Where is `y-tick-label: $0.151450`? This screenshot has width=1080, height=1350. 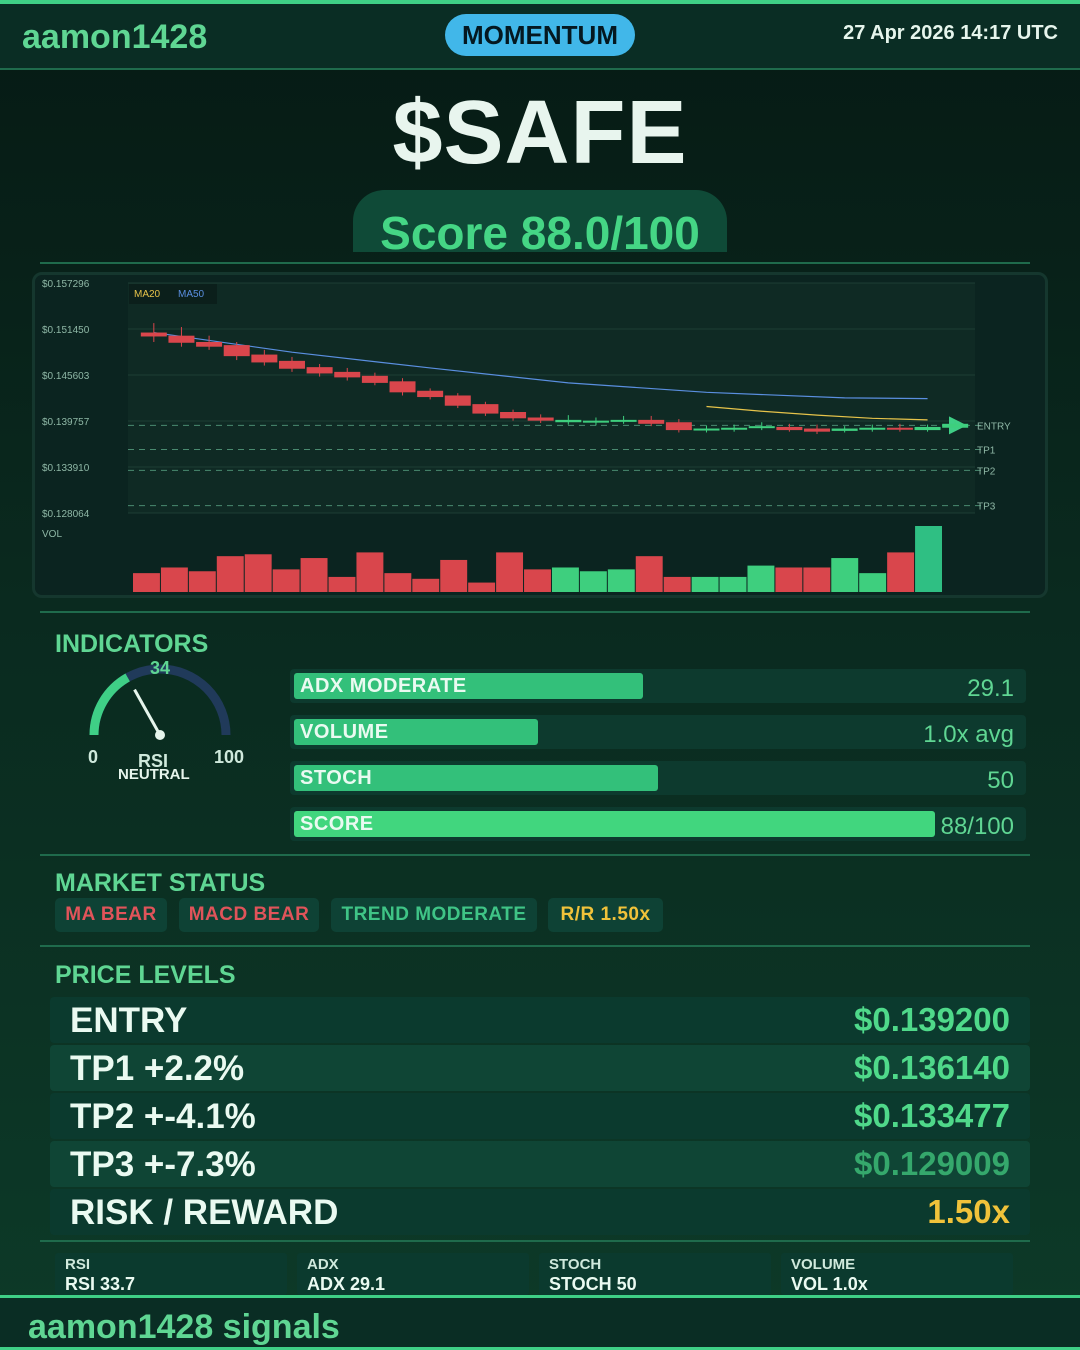
y-tick-label: $0.151450 is located at coordinates (66, 330).